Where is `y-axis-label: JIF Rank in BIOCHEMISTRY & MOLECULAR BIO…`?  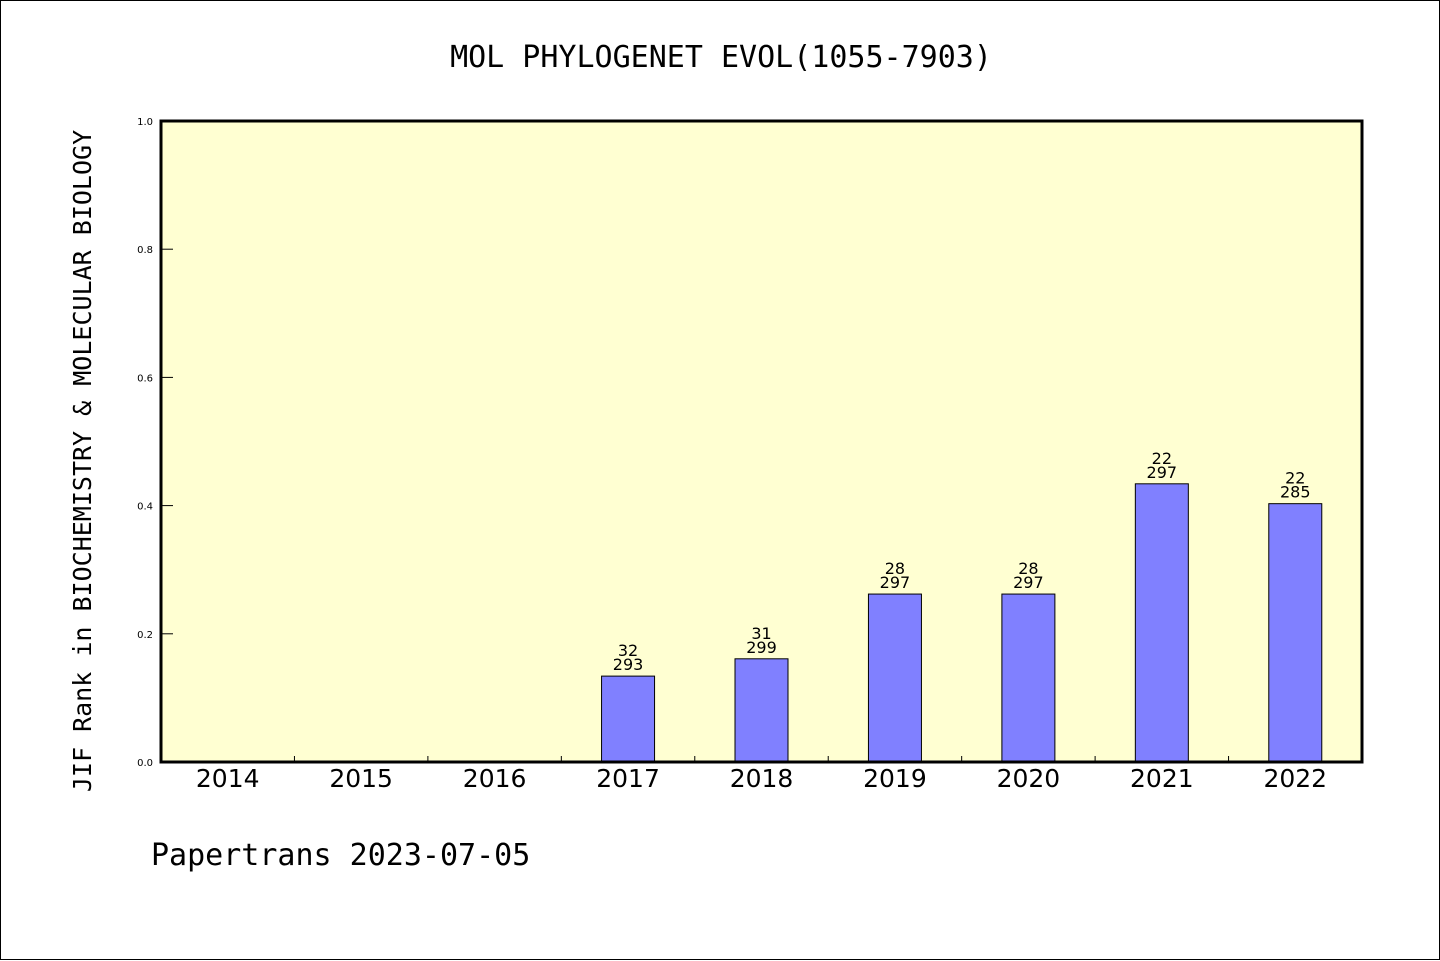
y-axis-label: JIF Rank in BIOCHEMISTRY & MOLECULAR BIO… is located at coordinates (82, 461).